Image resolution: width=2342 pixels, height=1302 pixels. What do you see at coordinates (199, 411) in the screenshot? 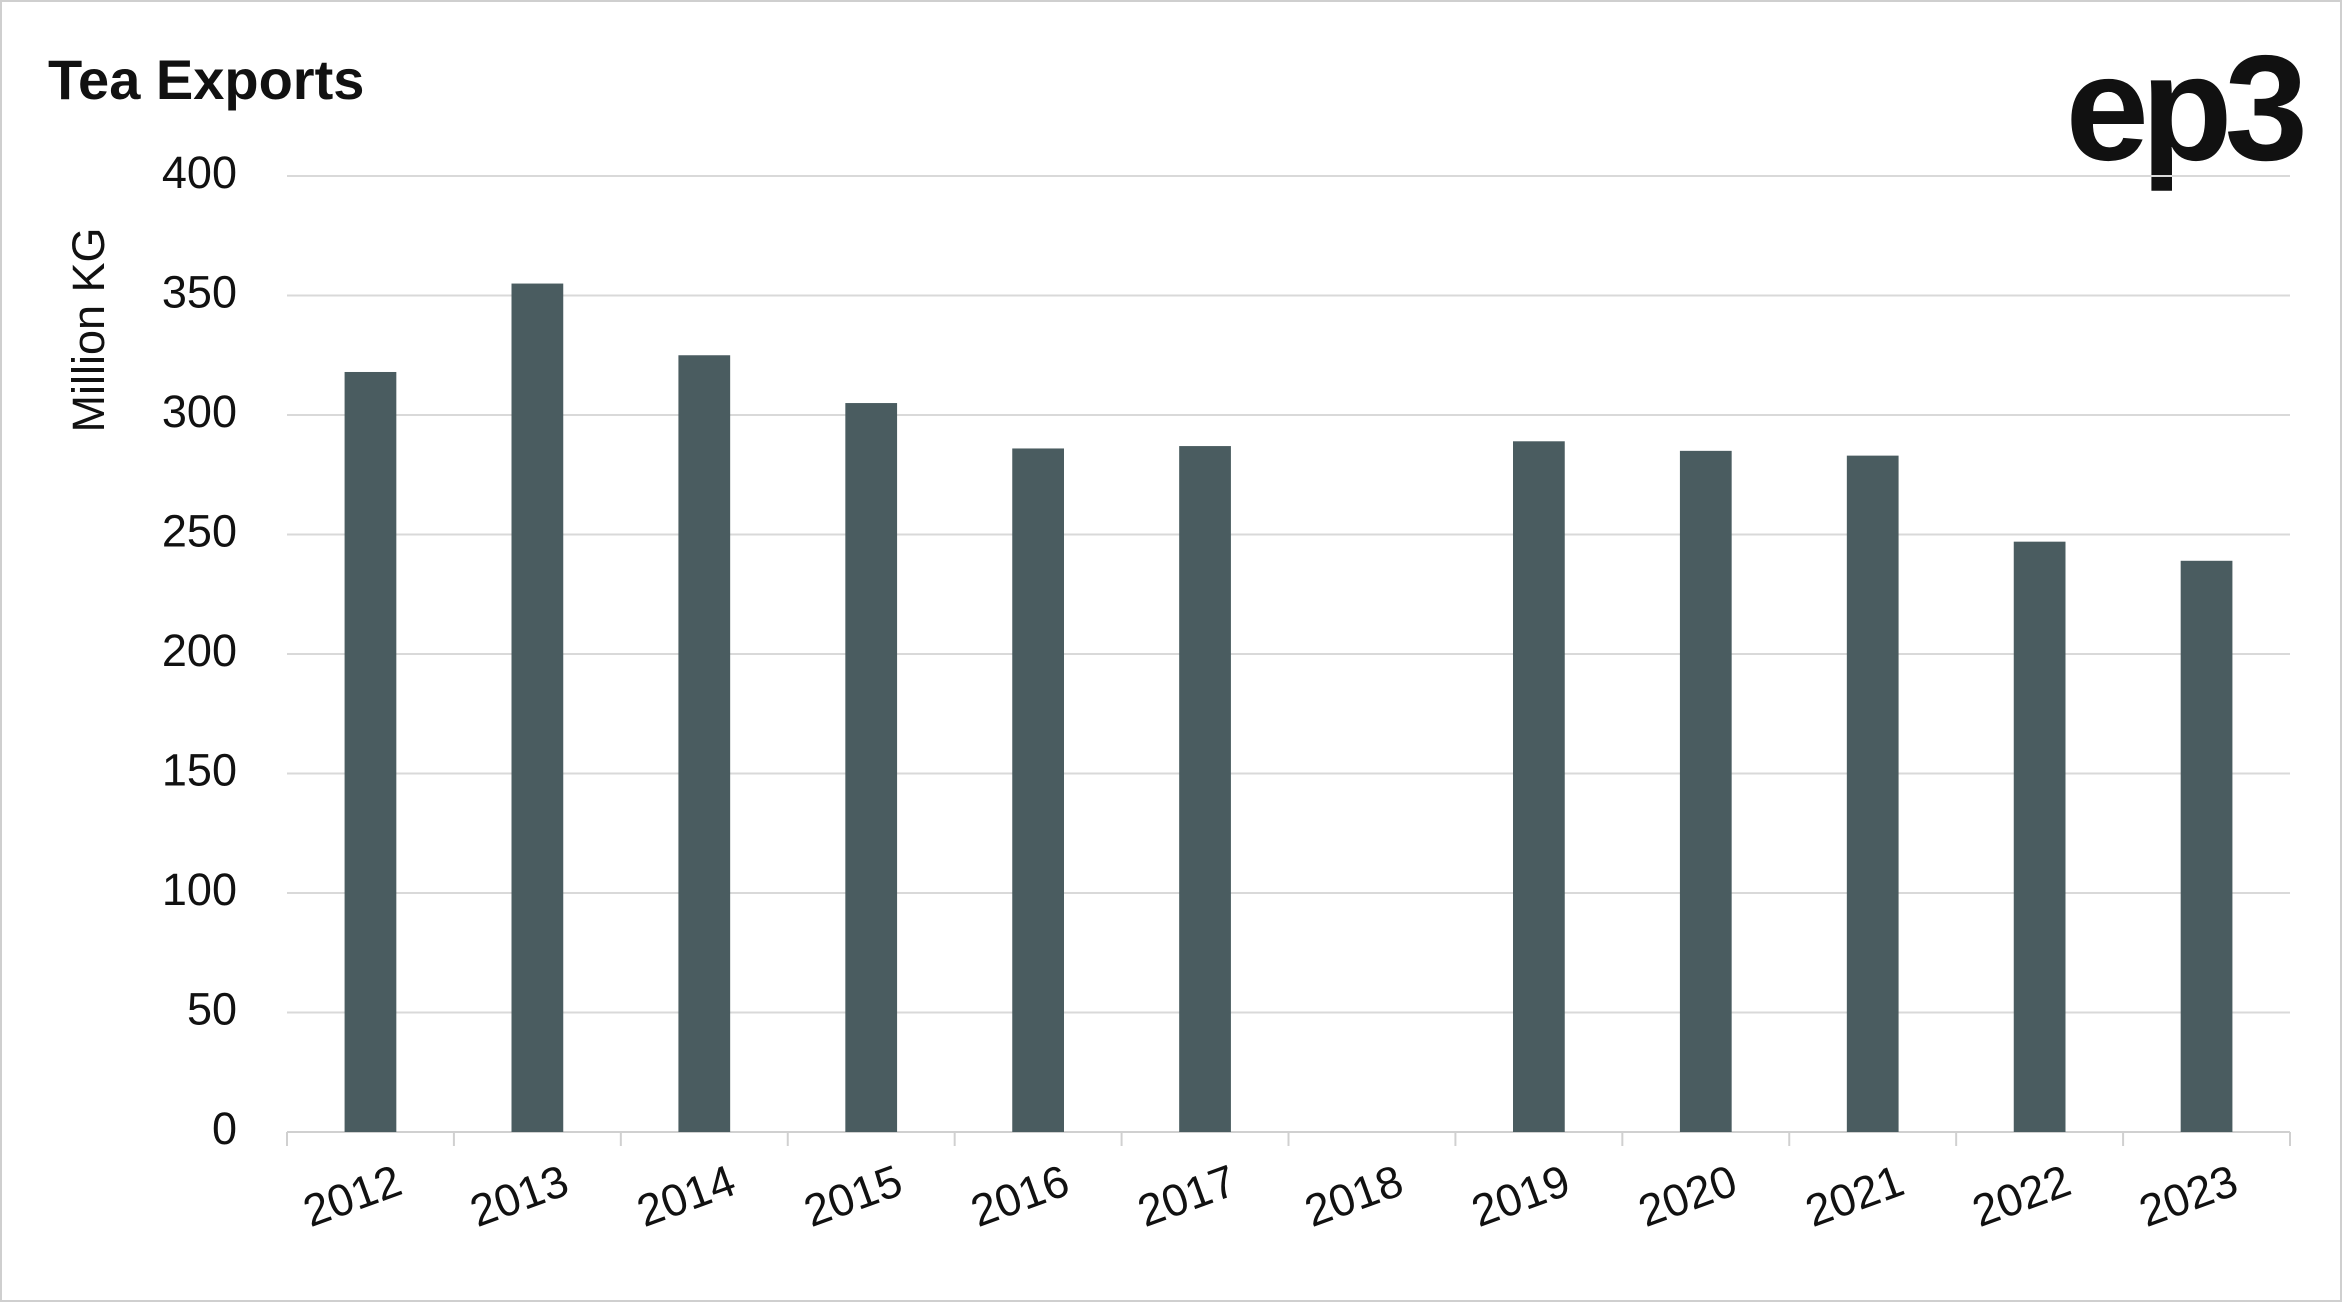
I see `y-tick-label: 300` at bounding box center [199, 411].